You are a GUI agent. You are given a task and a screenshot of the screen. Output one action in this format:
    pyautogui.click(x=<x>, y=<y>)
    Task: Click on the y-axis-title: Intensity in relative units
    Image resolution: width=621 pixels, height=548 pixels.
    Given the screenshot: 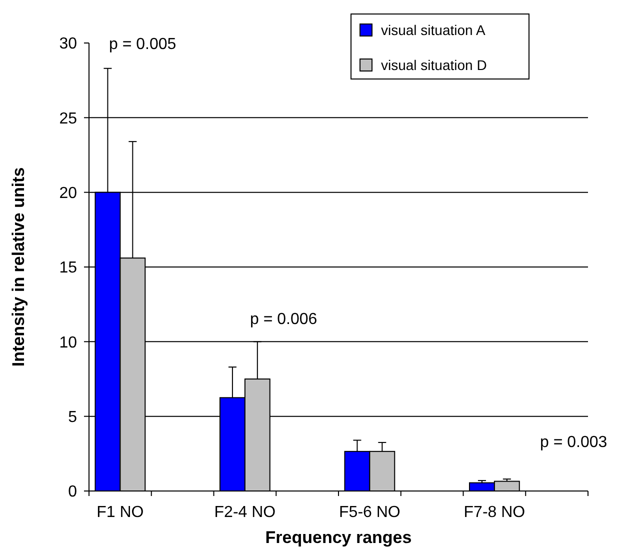 What is the action you would take?
    pyautogui.click(x=18, y=267)
    